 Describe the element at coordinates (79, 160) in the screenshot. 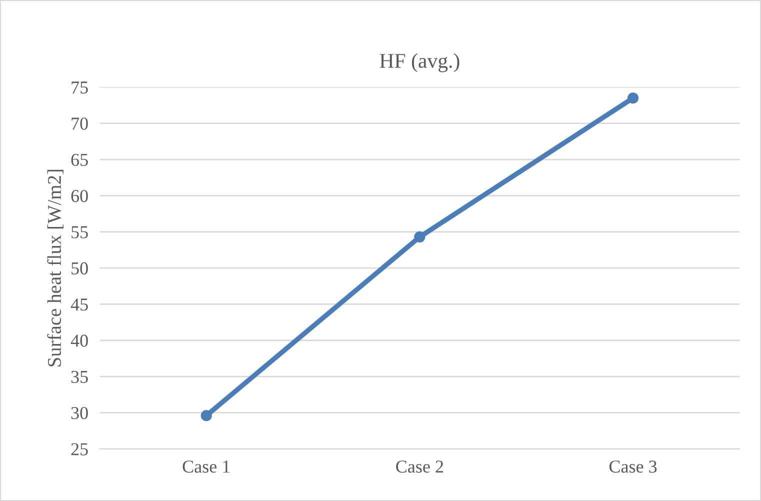

I see `y-tick-label: 65` at that location.